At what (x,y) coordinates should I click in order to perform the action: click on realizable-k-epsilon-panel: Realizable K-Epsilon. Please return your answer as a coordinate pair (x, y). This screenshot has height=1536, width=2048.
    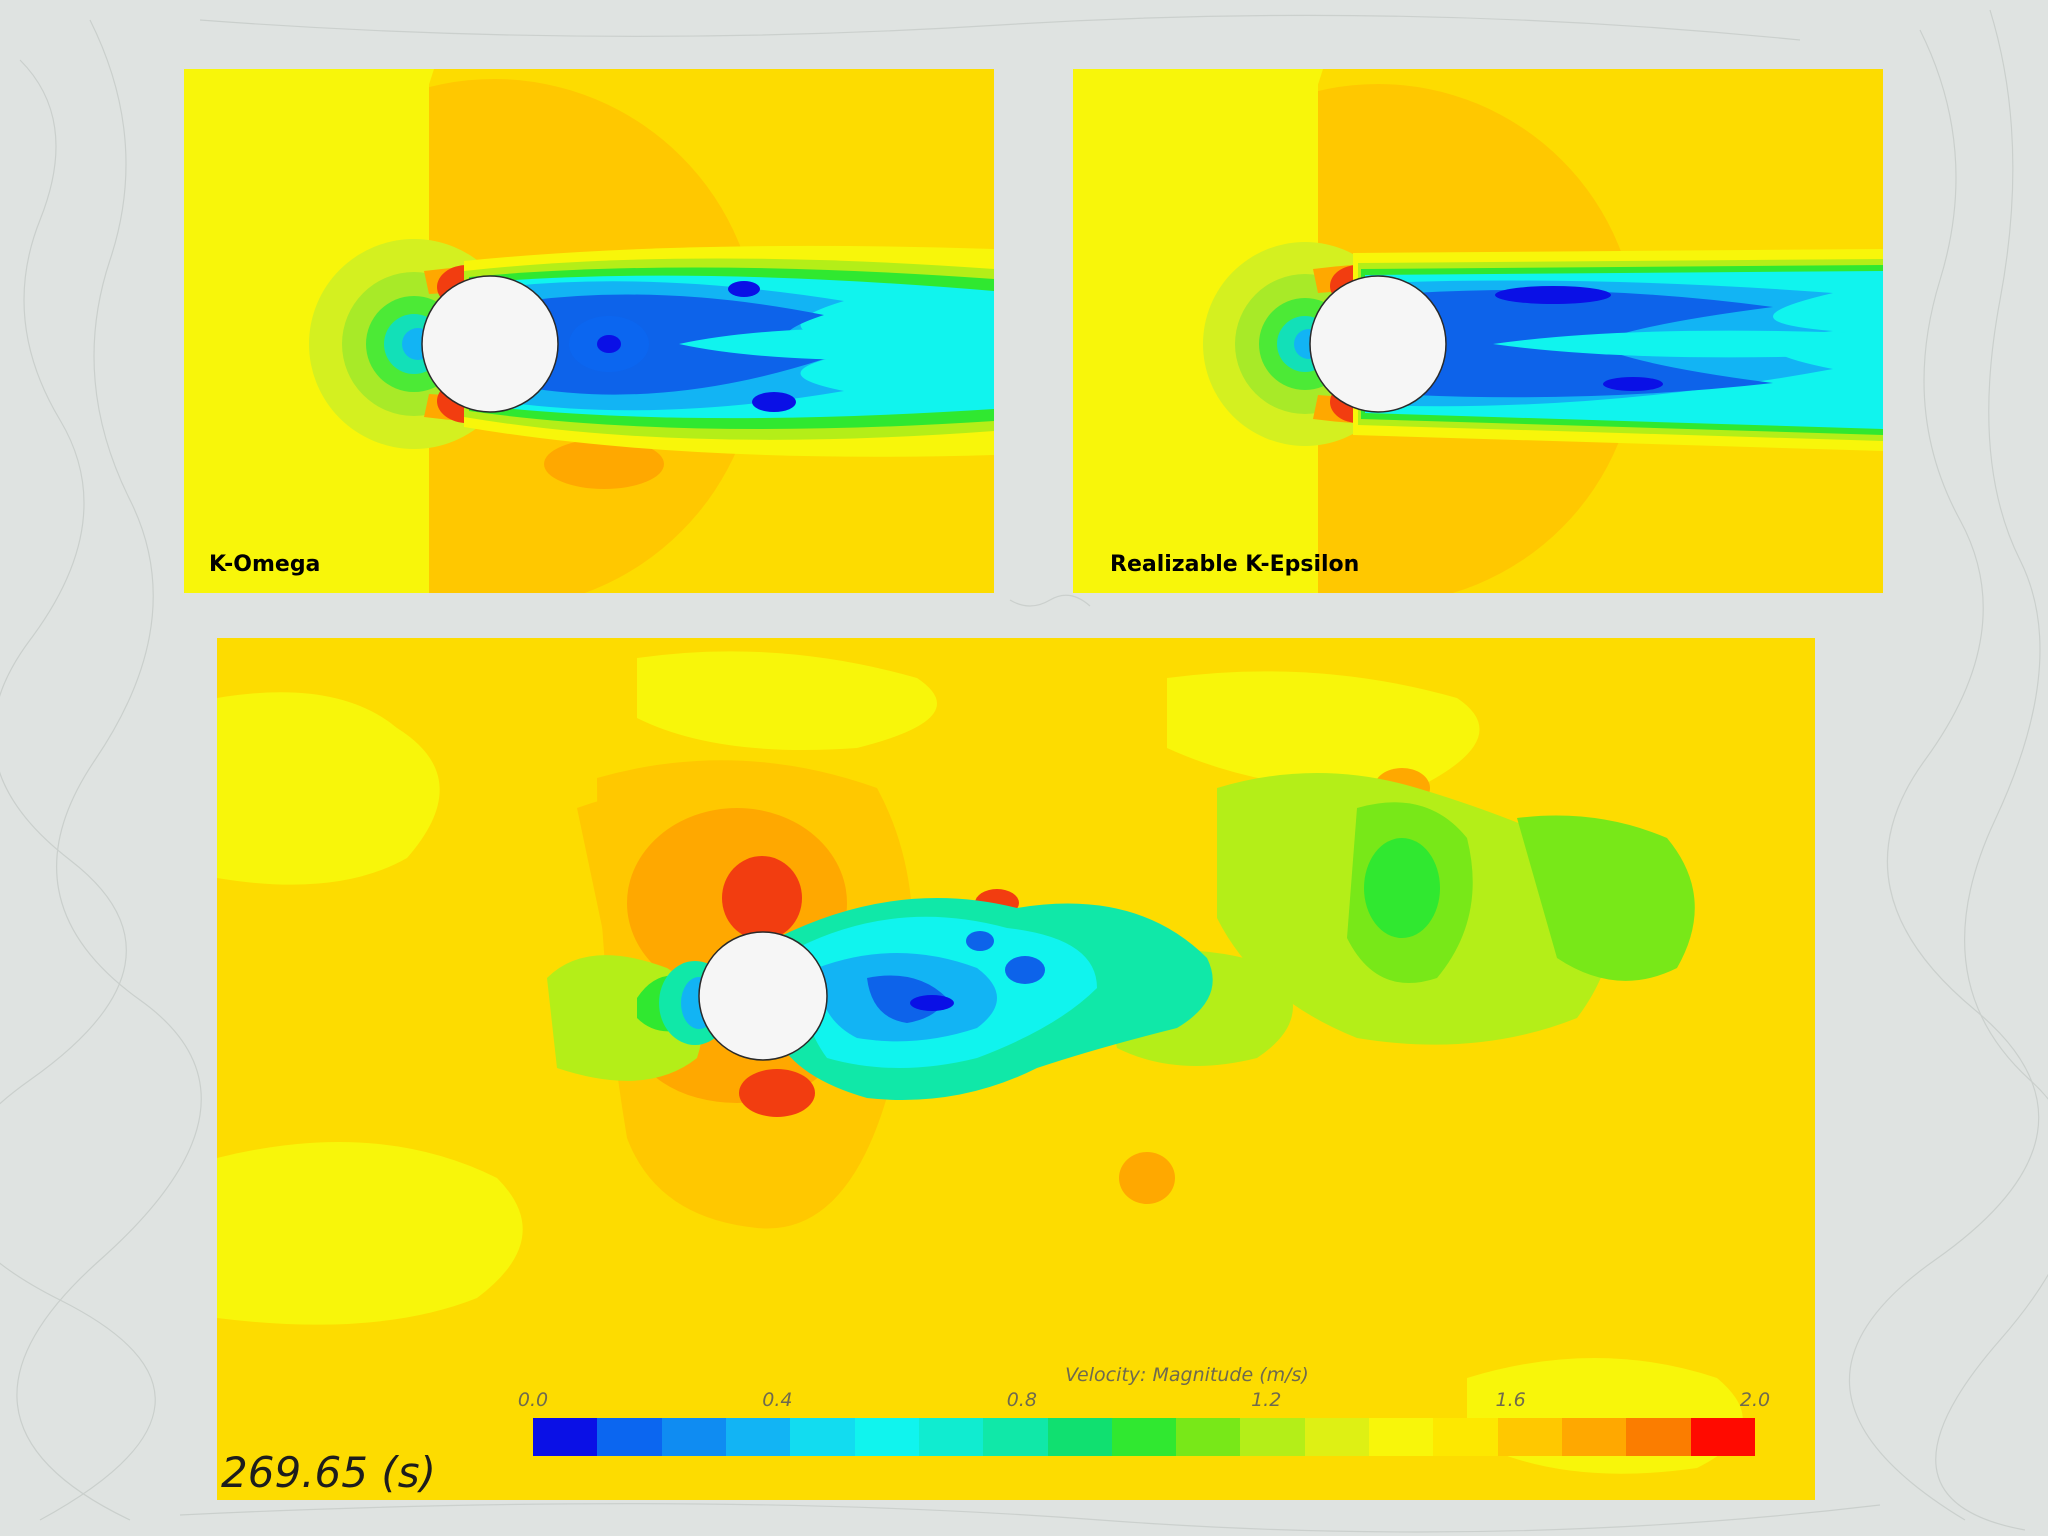
    Looking at the image, I should click on (1478, 331).